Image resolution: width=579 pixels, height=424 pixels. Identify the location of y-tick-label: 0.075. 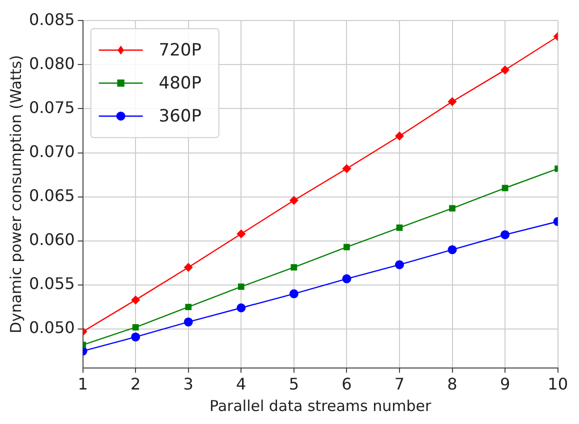
(51, 107).